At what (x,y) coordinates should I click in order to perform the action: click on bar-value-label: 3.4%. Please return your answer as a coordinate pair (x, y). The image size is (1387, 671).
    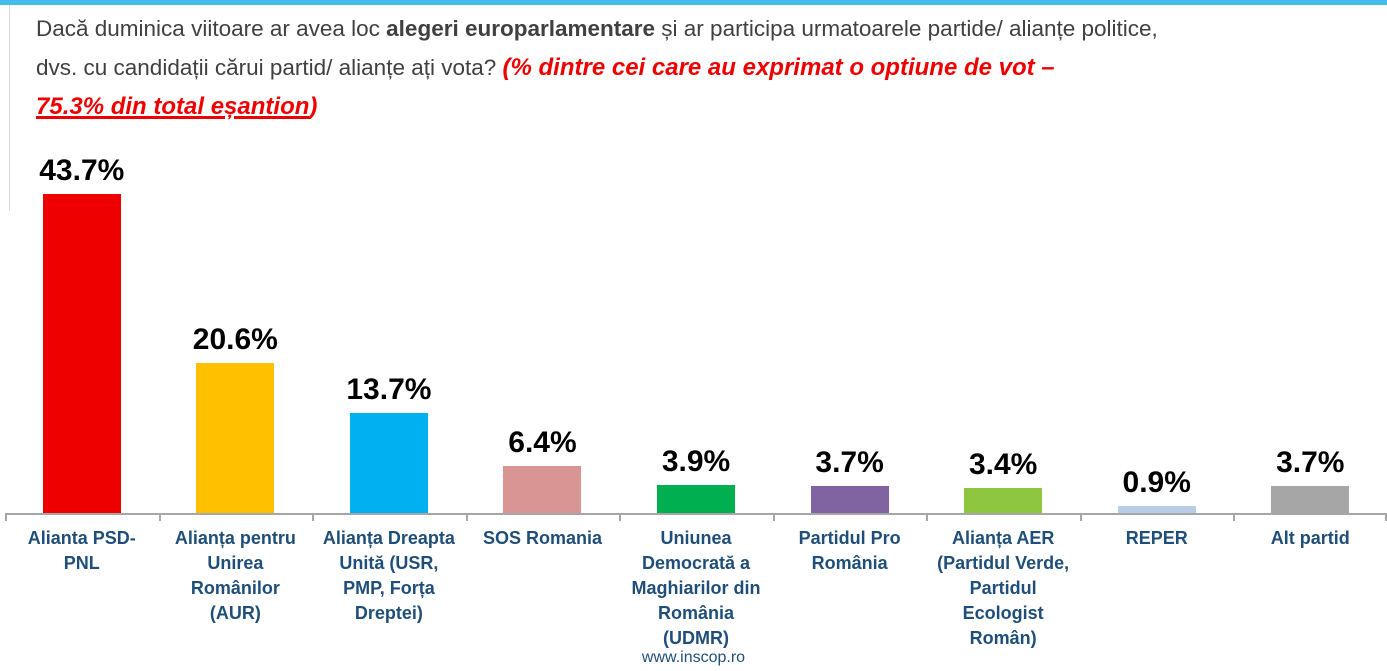
    Looking at the image, I should click on (1003, 465).